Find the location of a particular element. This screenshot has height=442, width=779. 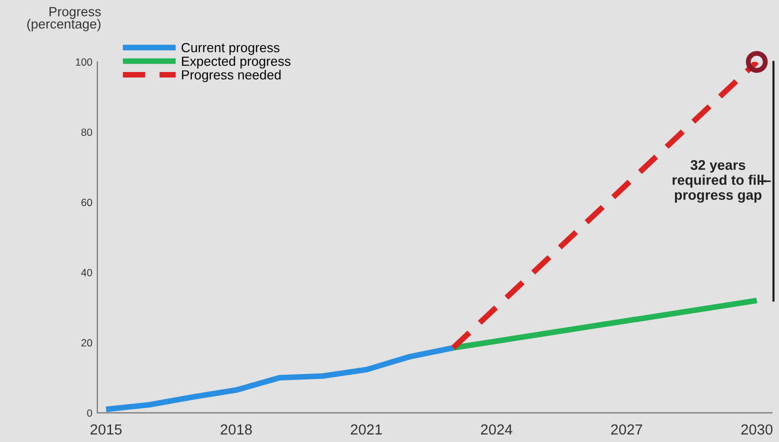

annotation: 32 years required to fill progress gap is located at coordinates (718, 181).